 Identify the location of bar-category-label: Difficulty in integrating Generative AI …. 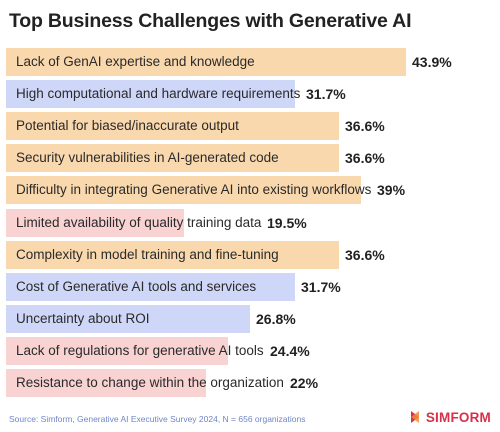
(194, 189).